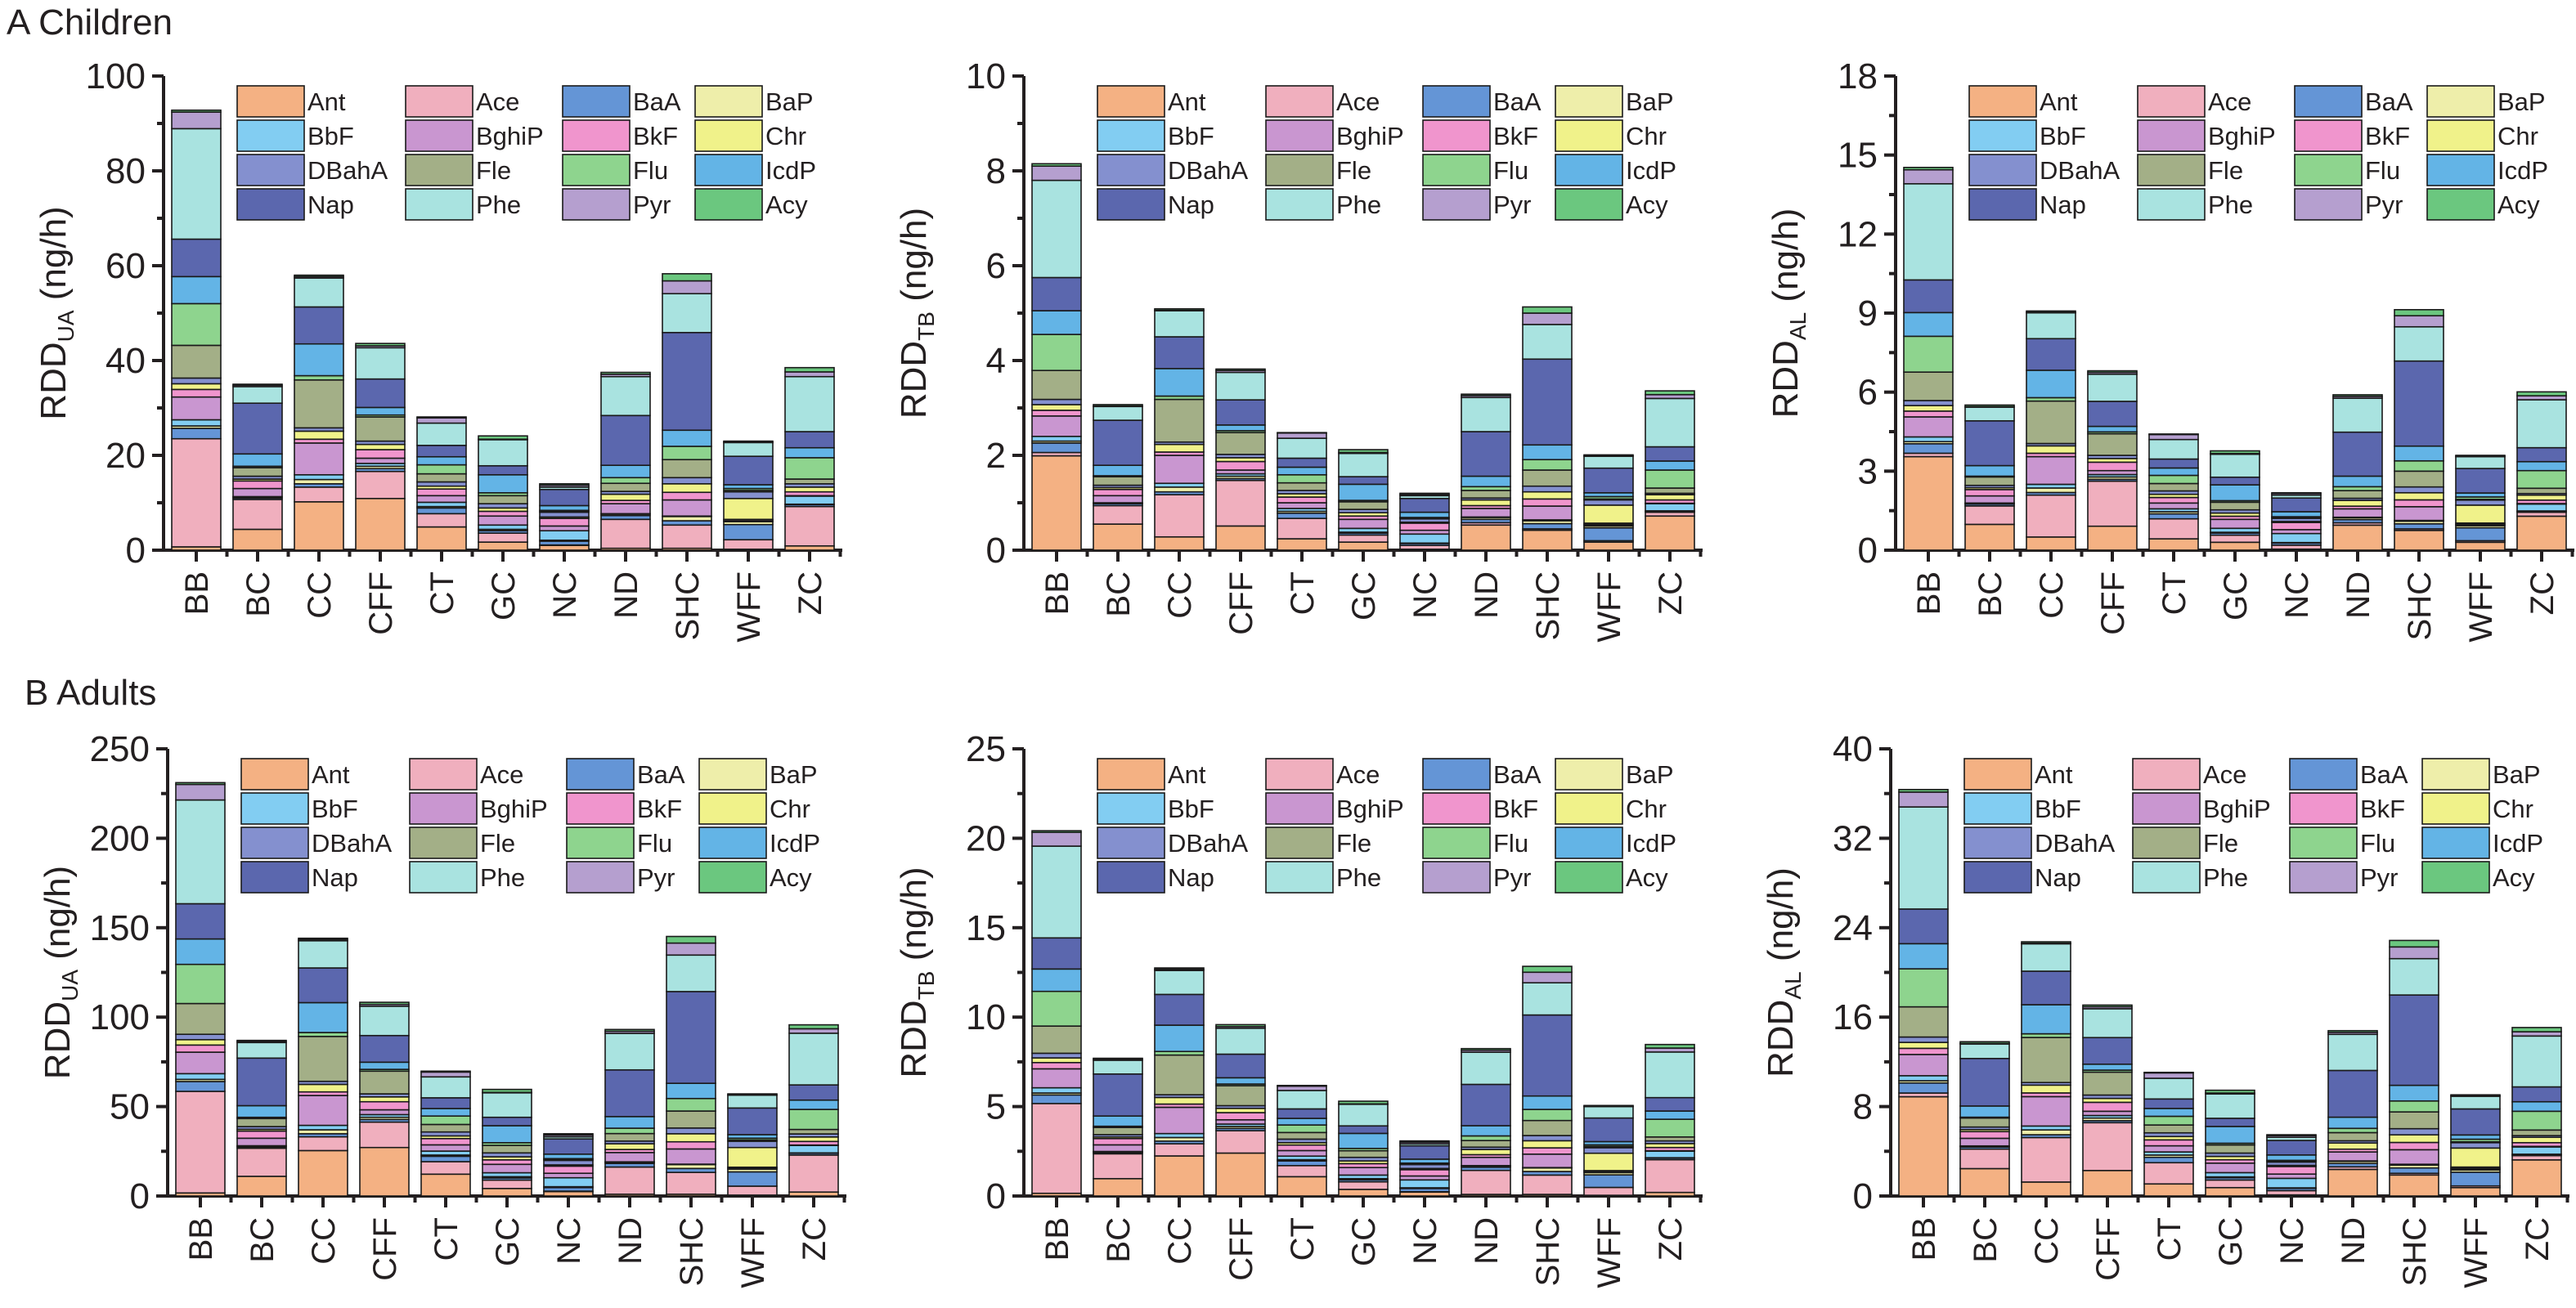  What do you see at coordinates (514, 809) in the screenshot?
I see `legend-label: BghiP` at bounding box center [514, 809].